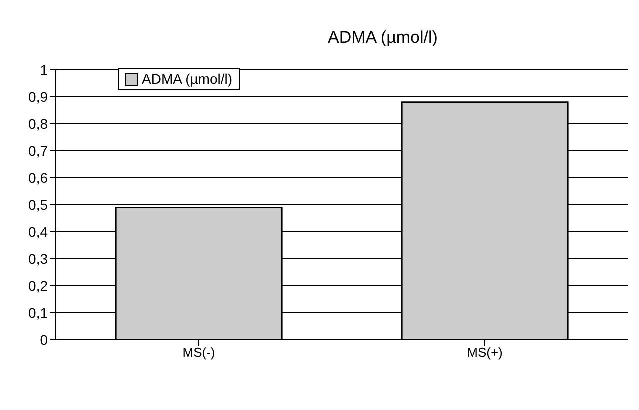  I want to click on x-tick-label: MS(+), so click(485, 352).